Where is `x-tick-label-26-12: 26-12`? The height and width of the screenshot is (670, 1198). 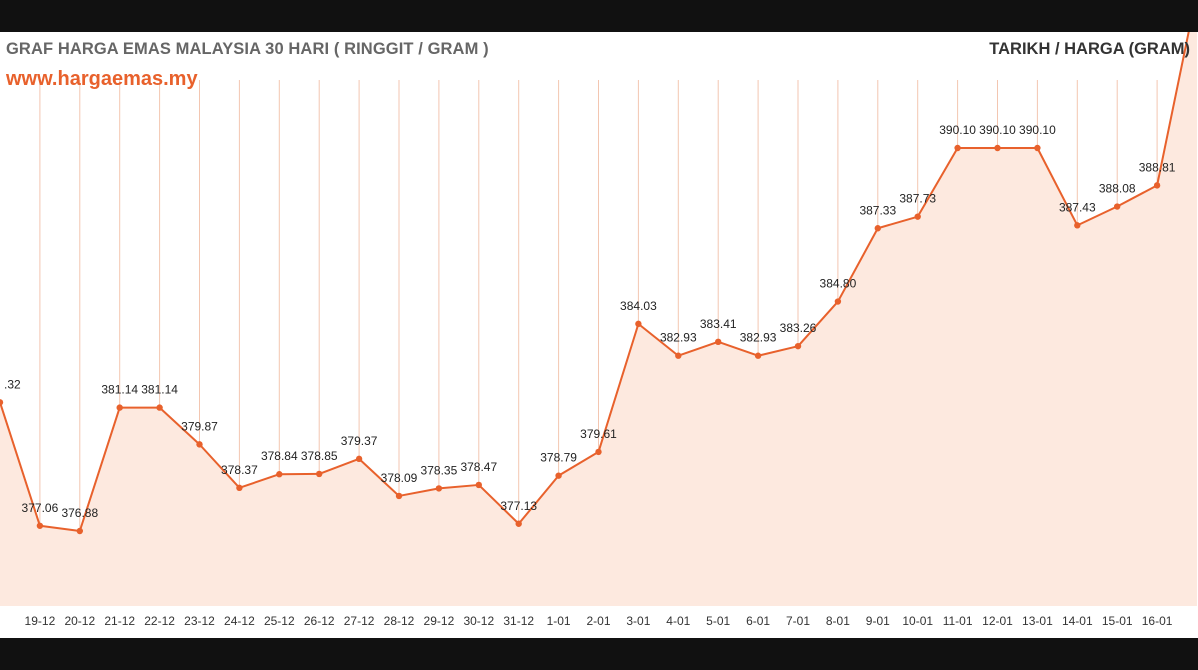
x-tick-label-26-12: 26-12 is located at coordinates (319, 621).